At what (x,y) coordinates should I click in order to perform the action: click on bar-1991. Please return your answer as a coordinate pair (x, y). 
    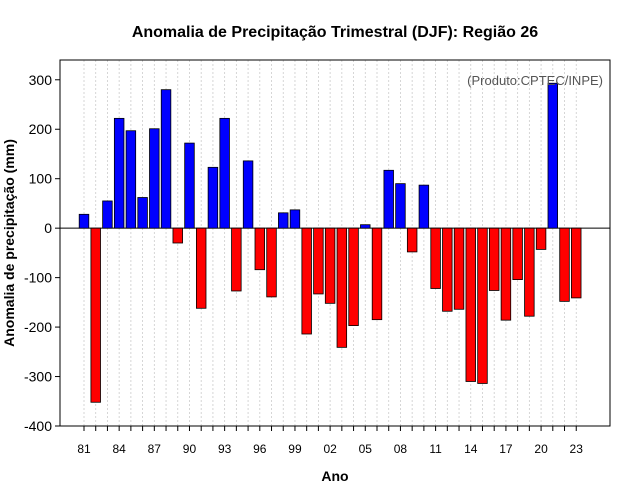
    Looking at the image, I should click on (201, 268).